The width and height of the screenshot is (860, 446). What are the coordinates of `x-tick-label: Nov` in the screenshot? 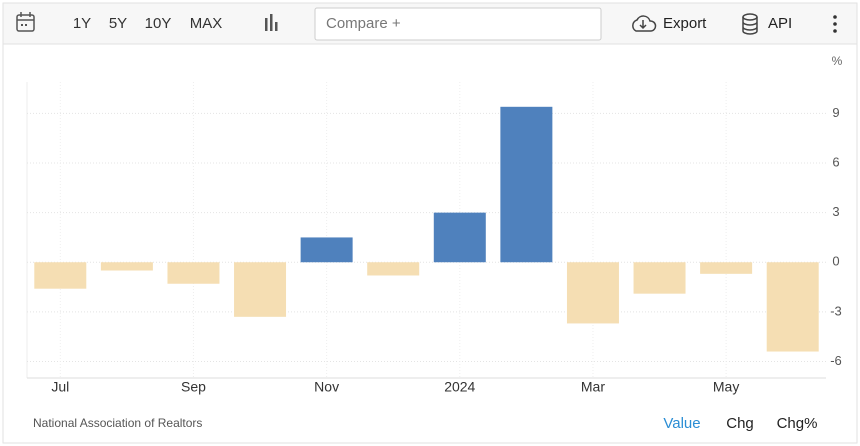 It's located at (326, 387).